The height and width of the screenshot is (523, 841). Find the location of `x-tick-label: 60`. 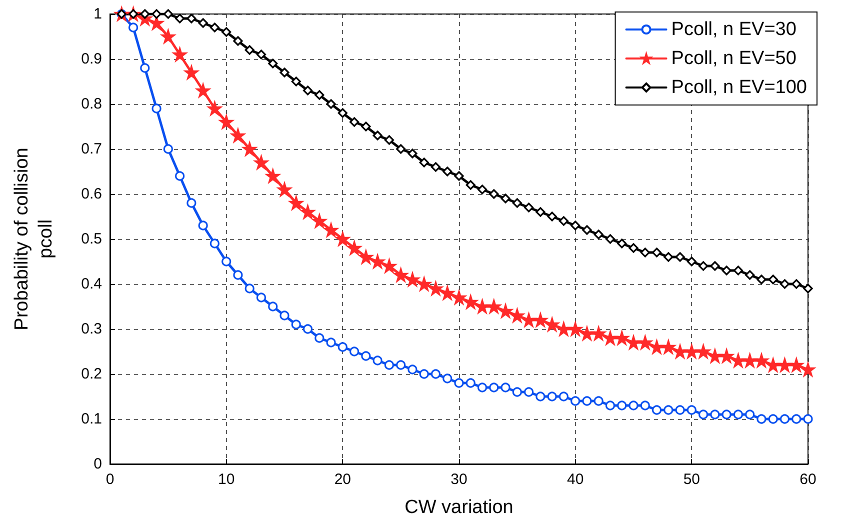

x-tick-label: 60 is located at coordinates (808, 479).